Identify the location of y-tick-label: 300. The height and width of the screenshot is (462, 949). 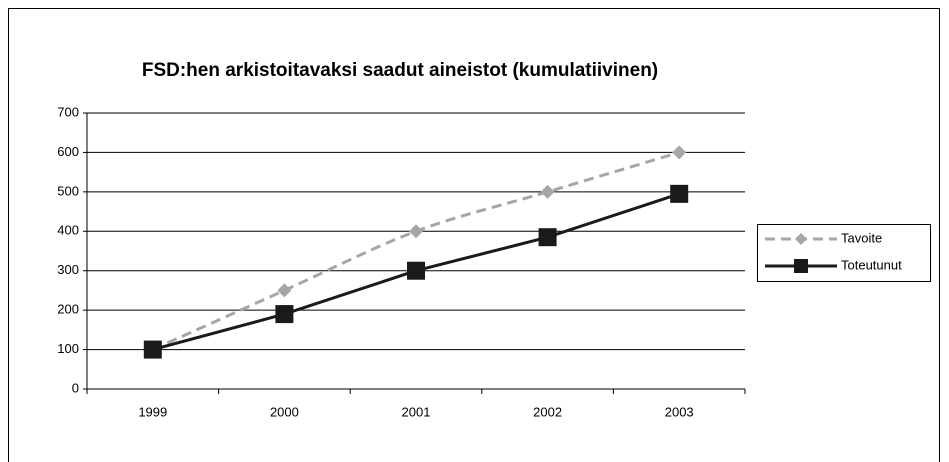
(68, 269).